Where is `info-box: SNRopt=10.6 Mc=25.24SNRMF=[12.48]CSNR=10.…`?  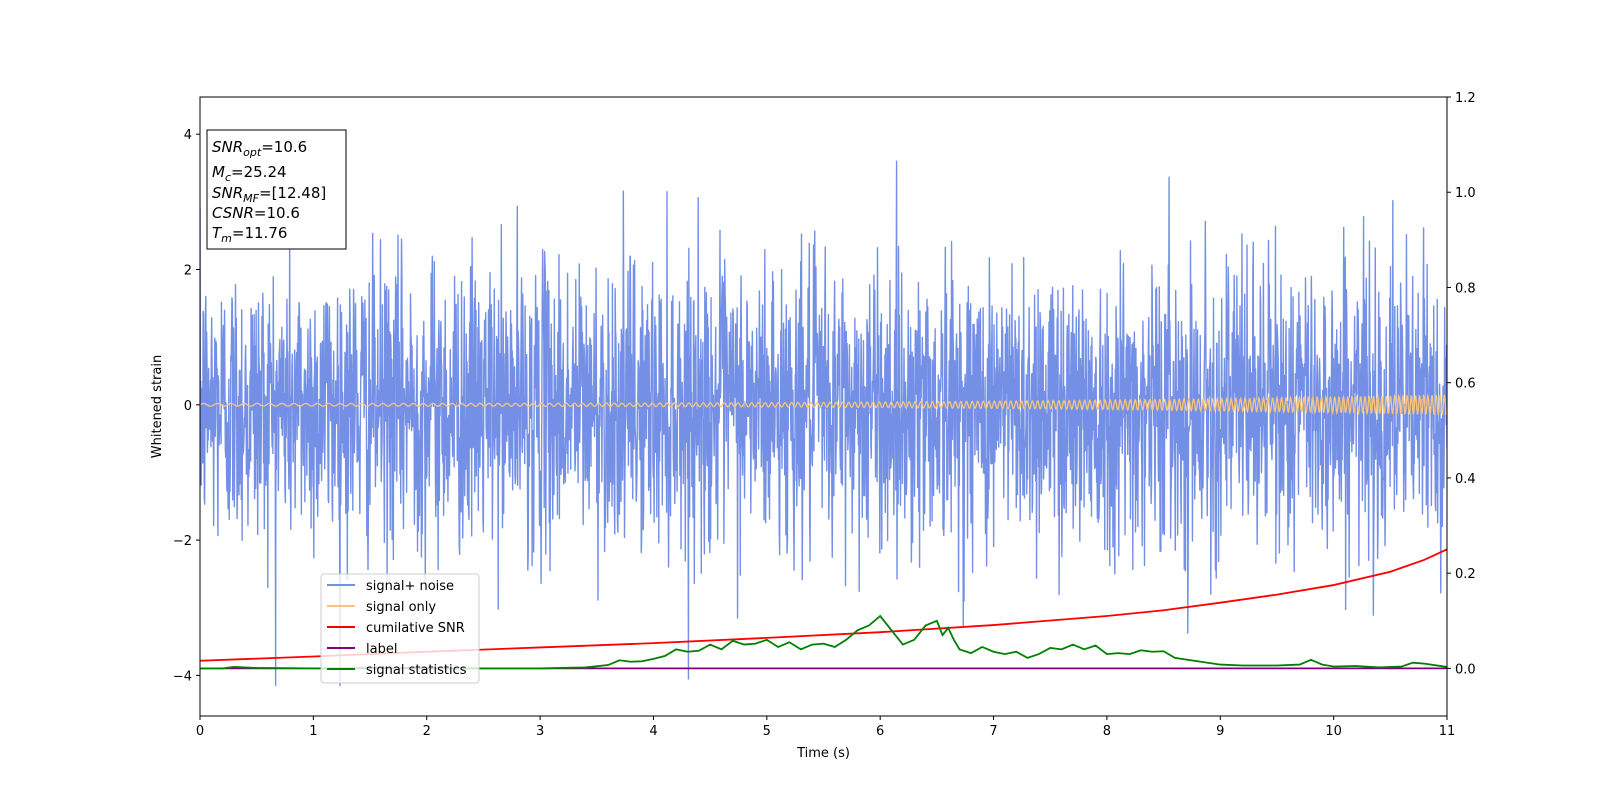 info-box: SNRopt=10.6 Mc=25.24SNRMF=[12.48]CSNR=10.… is located at coordinates (276, 189).